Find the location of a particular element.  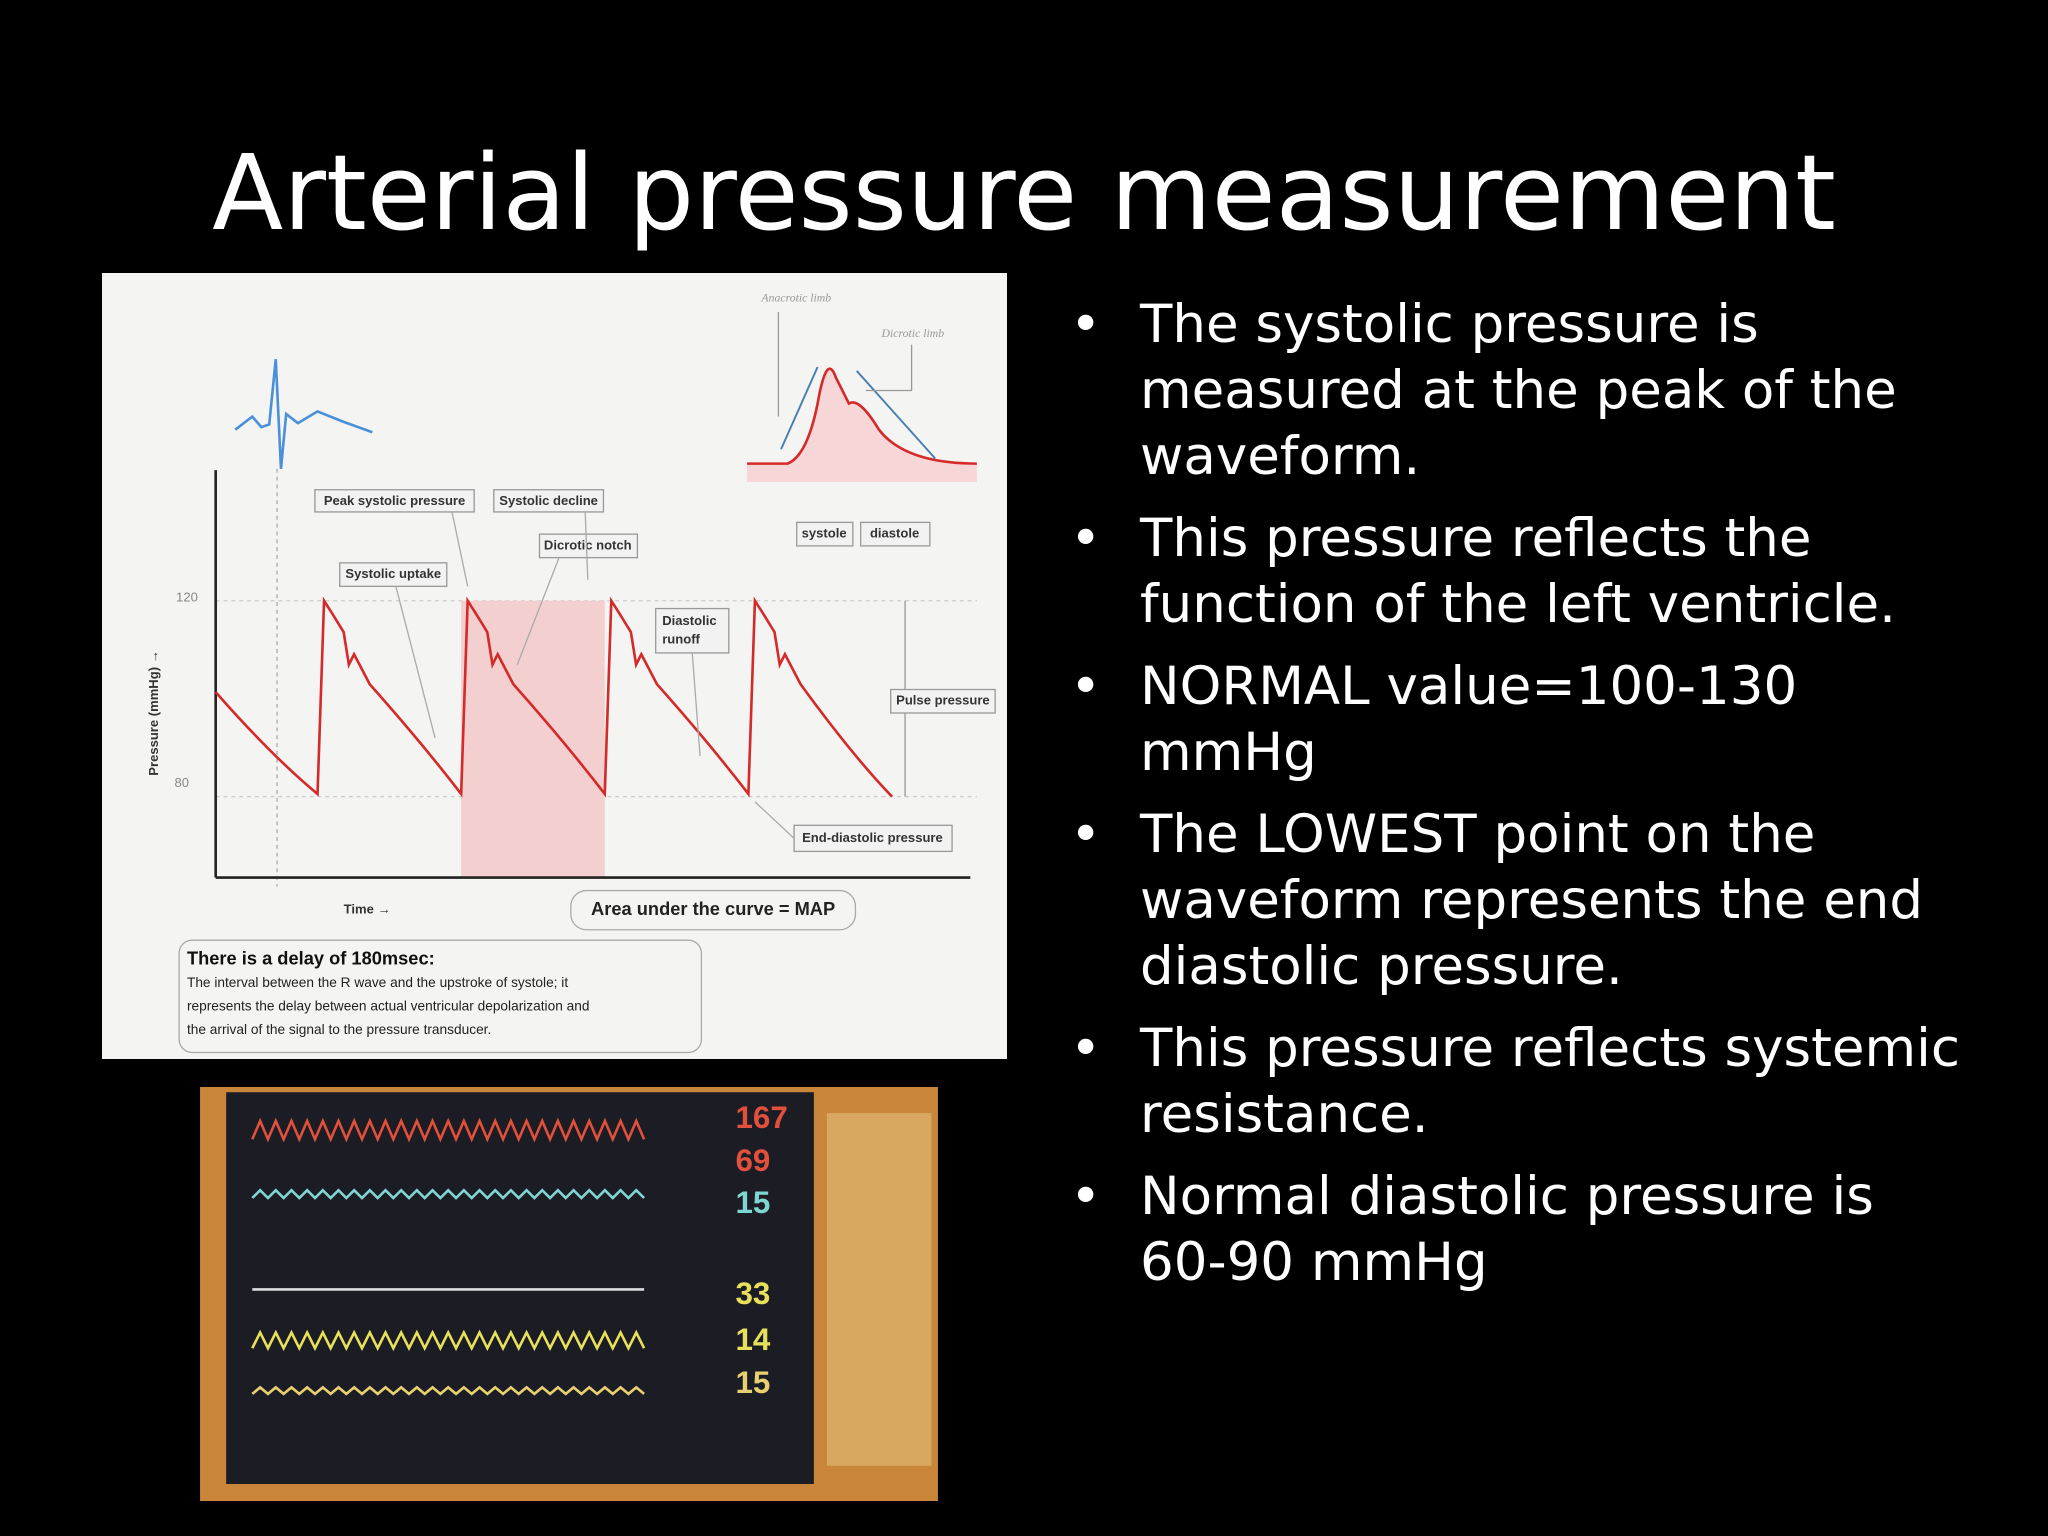

bullet-item: Normal diastolic pressure is 60-90 mmHg is located at coordinates (1510, 1230).